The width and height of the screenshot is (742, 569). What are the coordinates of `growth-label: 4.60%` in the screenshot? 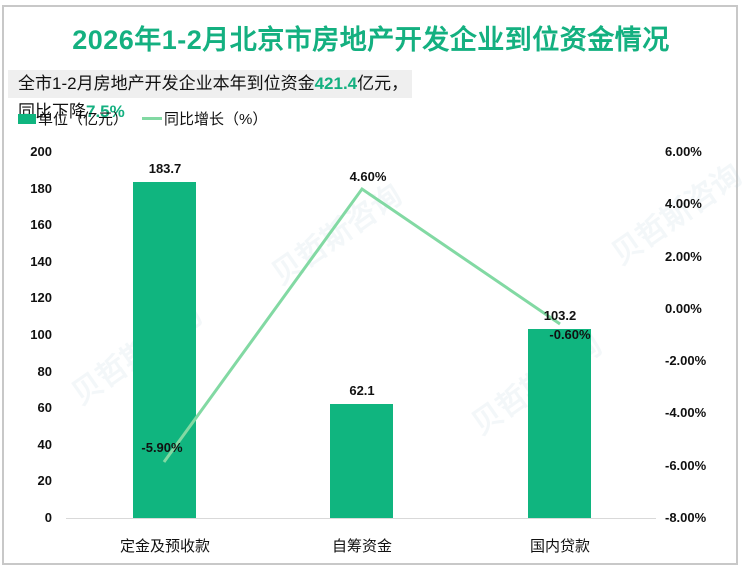 It's located at (368, 176).